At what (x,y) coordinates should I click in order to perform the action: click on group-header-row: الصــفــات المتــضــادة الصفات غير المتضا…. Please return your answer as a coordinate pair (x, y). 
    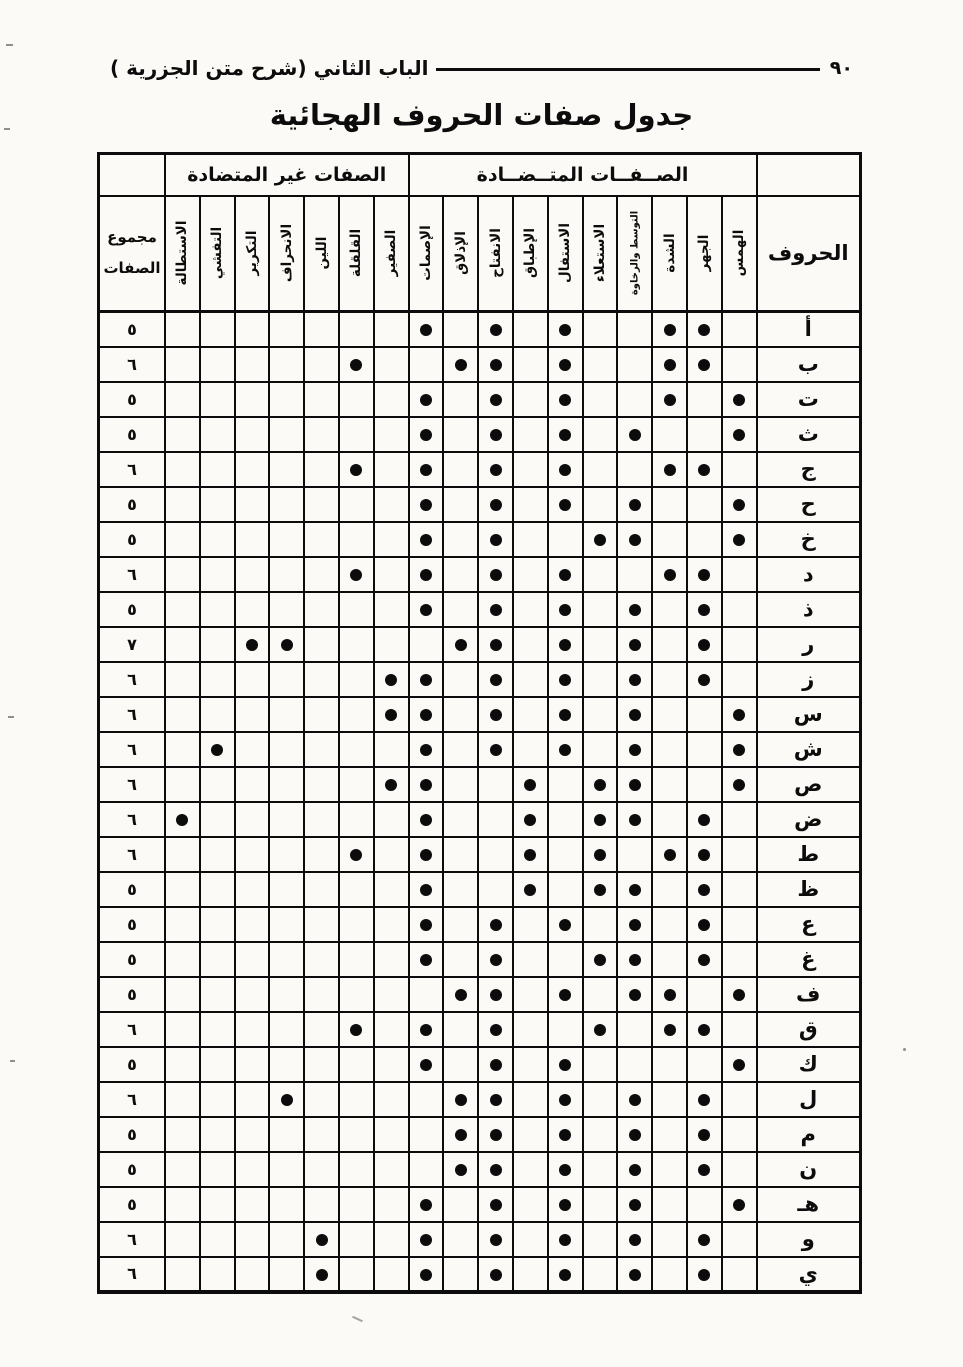
    Looking at the image, I should click on (479, 174).